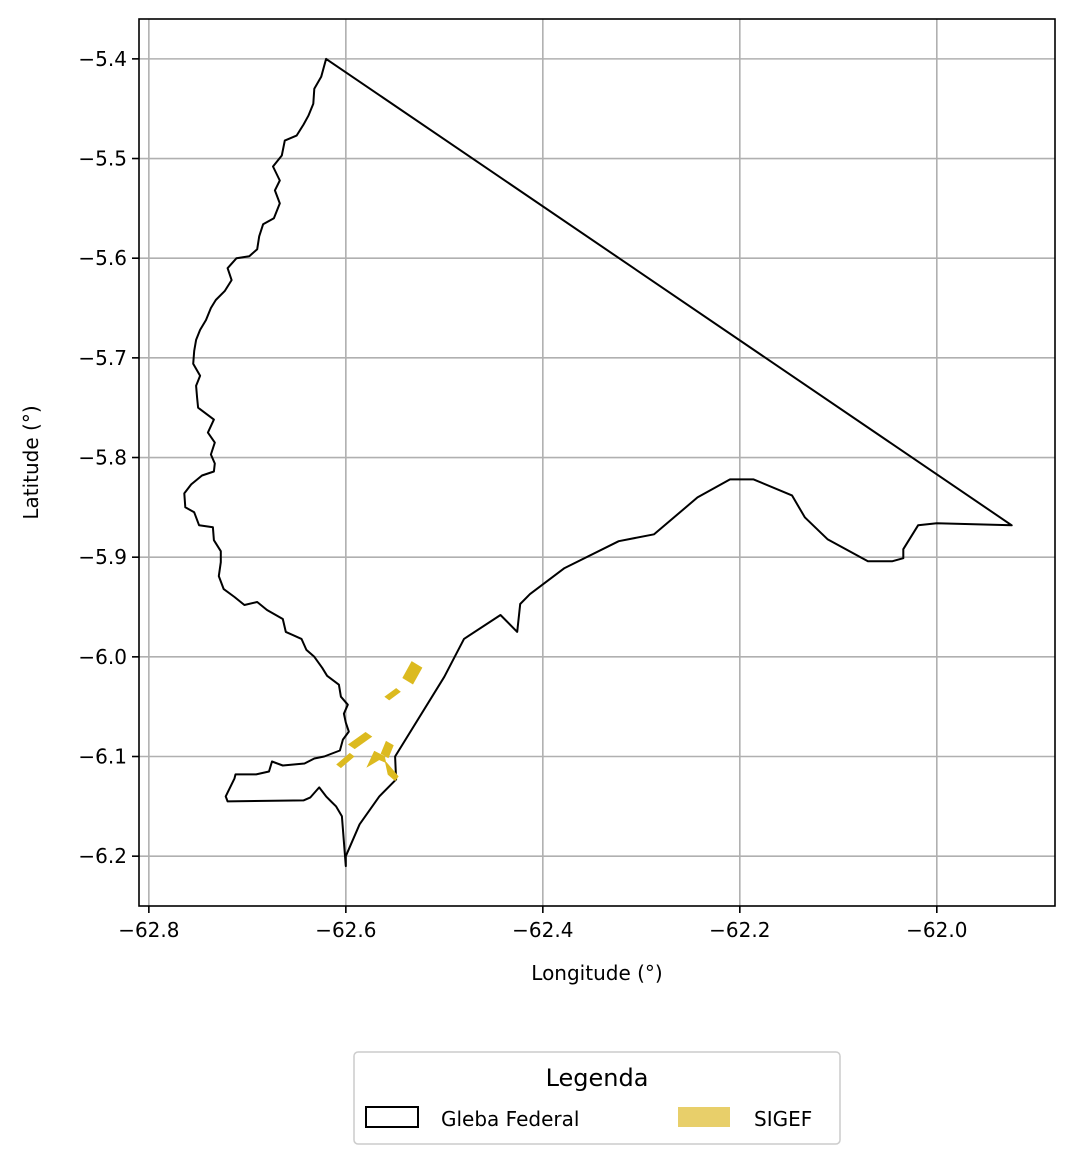 The height and width of the screenshot is (1163, 1074). Describe the element at coordinates (102, 856) in the screenshot. I see `y-tick-label: −6.2` at that location.